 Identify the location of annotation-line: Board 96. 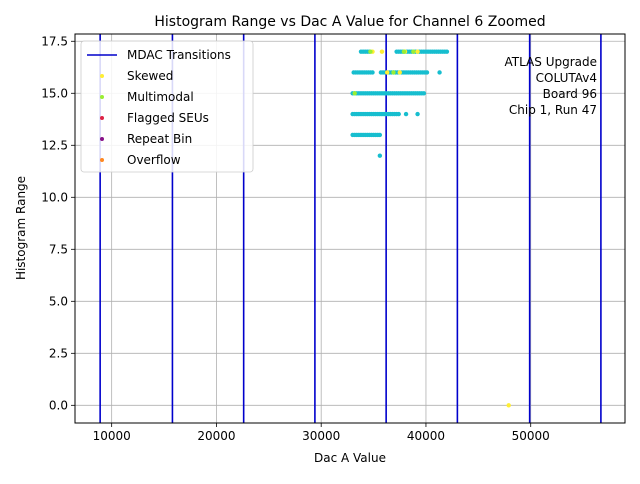
(570, 94).